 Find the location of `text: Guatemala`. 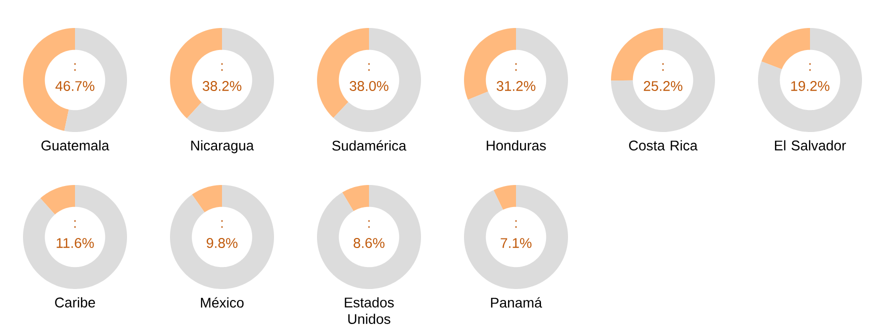

text: Guatemala is located at coordinates (75, 145).